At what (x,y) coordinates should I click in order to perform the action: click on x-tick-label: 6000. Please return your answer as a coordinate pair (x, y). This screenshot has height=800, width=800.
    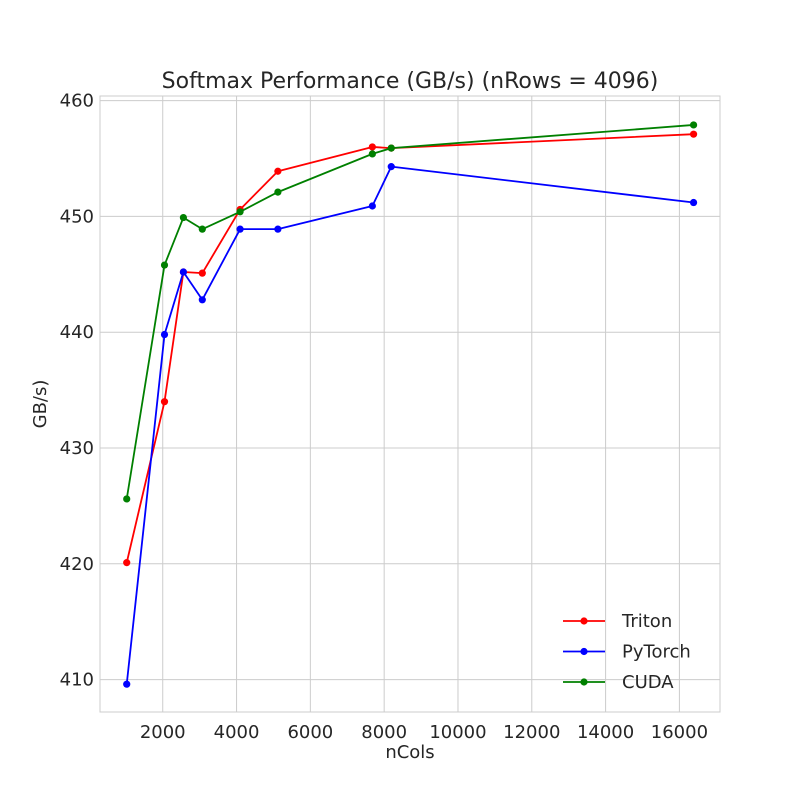
    Looking at the image, I should click on (310, 732).